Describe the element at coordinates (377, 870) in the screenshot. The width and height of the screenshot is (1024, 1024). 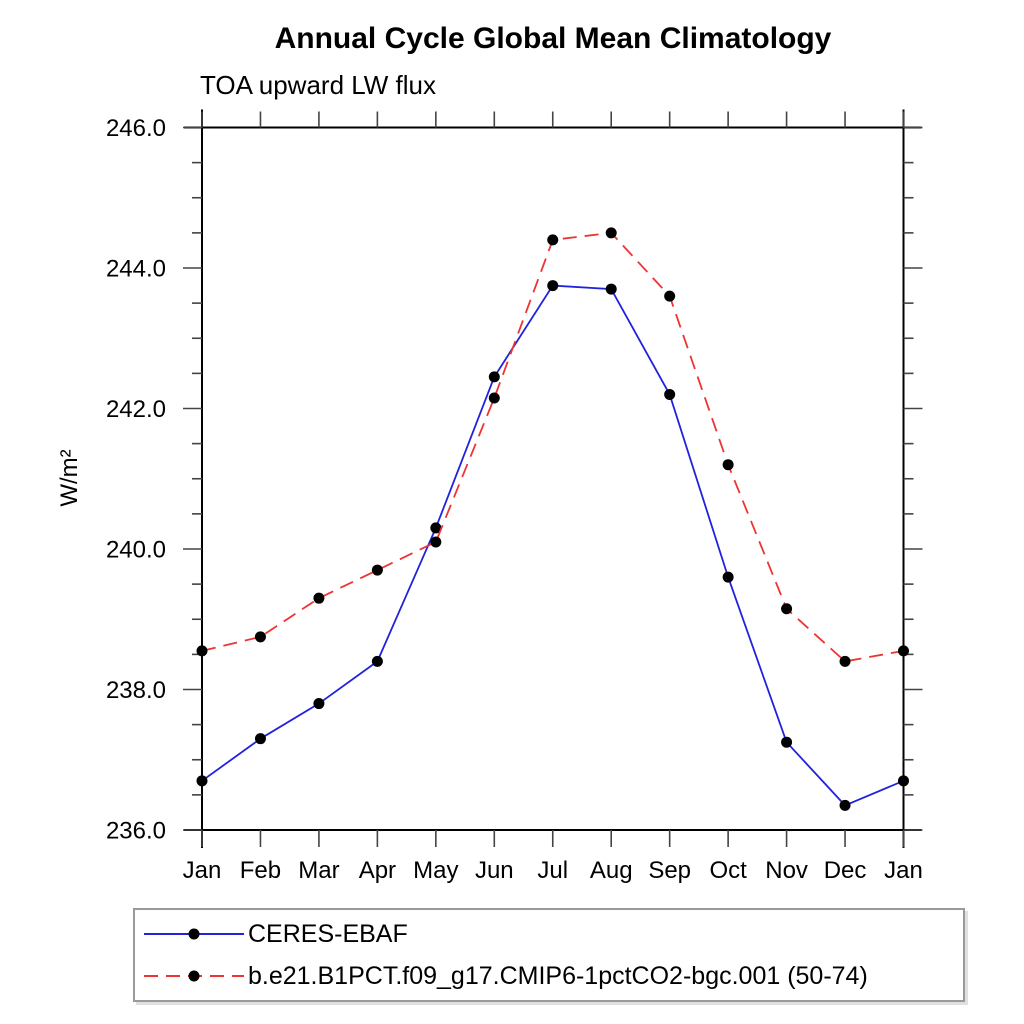
I see `x-tick-label: Apr` at that location.